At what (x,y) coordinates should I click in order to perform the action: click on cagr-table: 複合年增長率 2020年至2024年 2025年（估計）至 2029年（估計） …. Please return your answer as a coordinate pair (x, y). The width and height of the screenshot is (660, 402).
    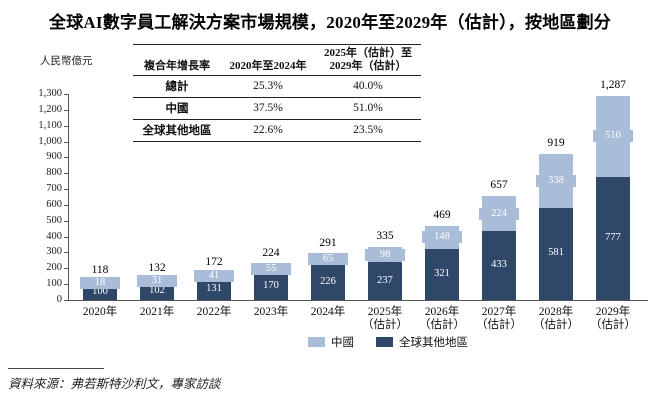
    Looking at the image, I should click on (277, 93).